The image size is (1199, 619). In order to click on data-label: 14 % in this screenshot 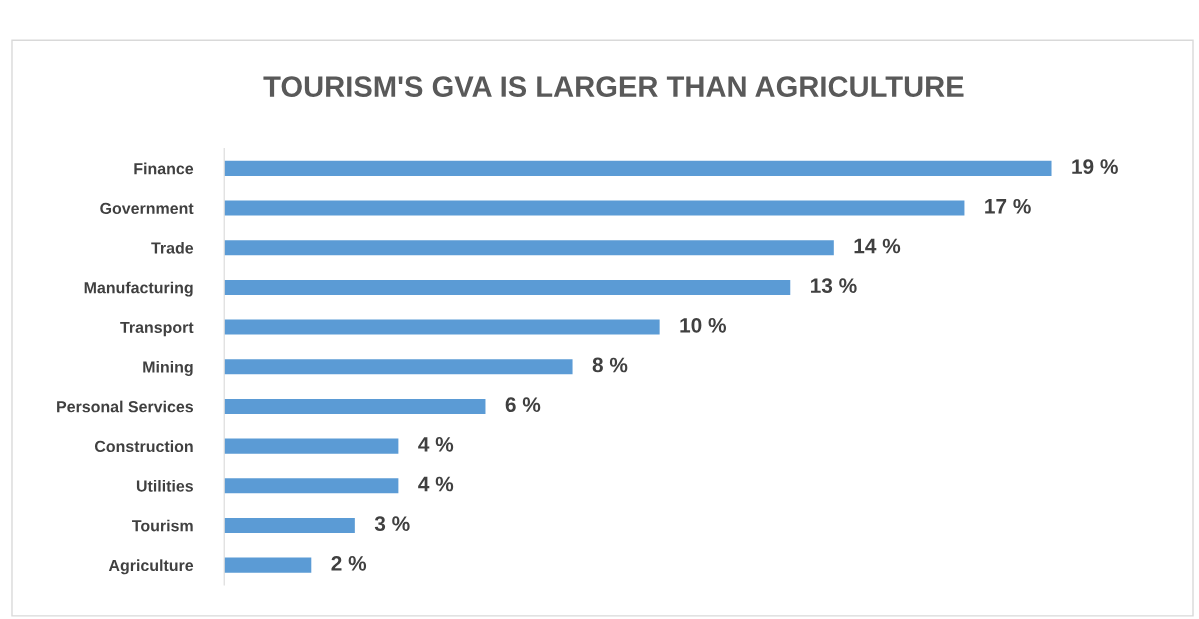, I will do `click(877, 246)`.